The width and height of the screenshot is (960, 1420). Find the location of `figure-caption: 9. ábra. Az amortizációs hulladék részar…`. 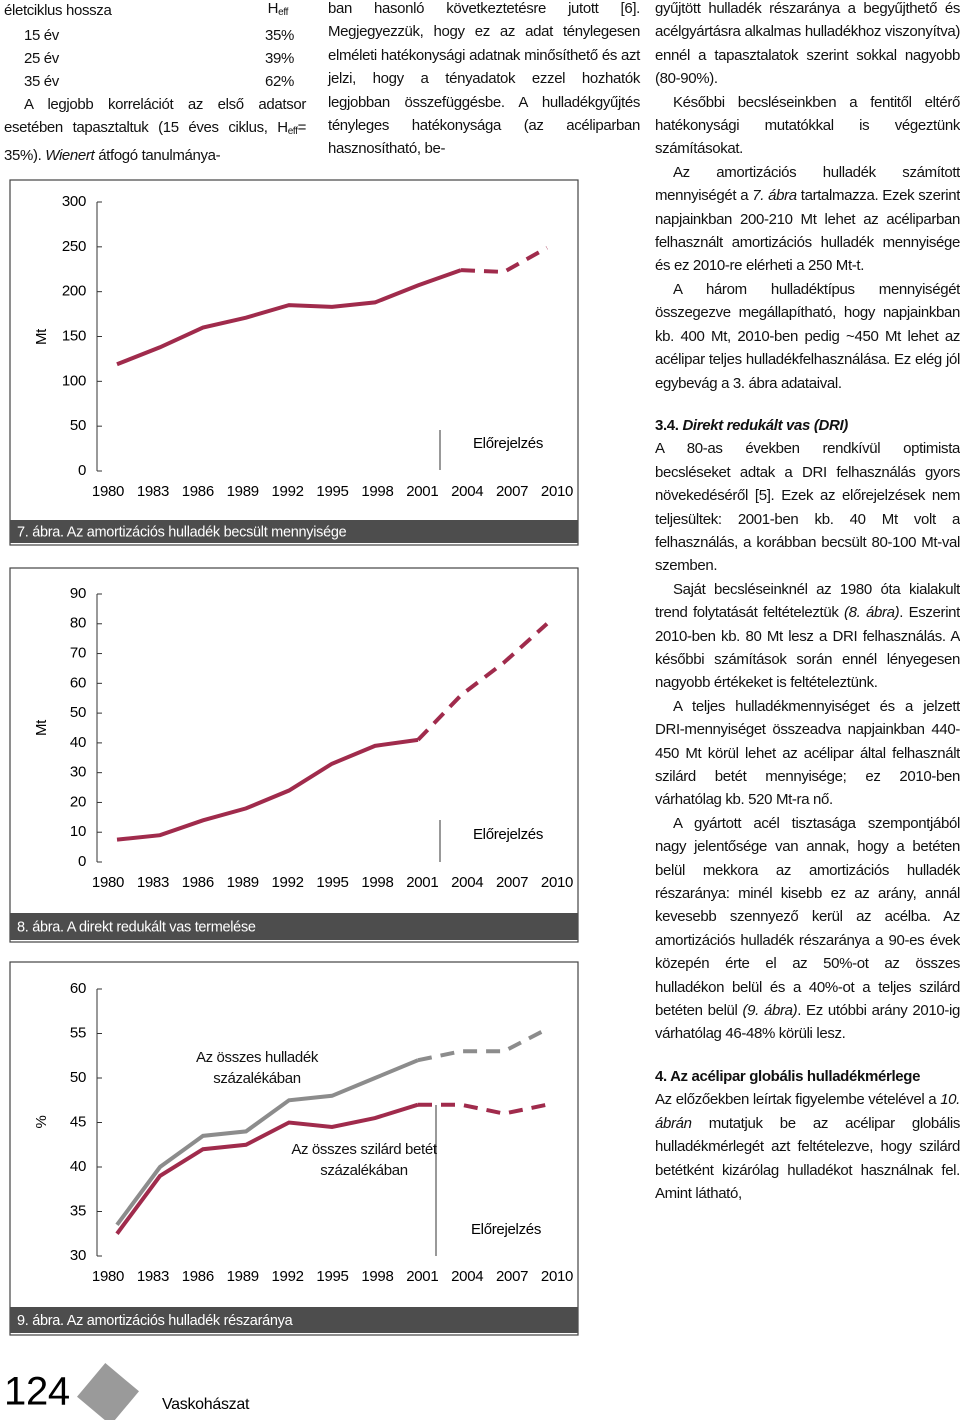

figure-caption: 9. ábra. Az amortizációs hulladék részar… is located at coordinates (155, 1321).